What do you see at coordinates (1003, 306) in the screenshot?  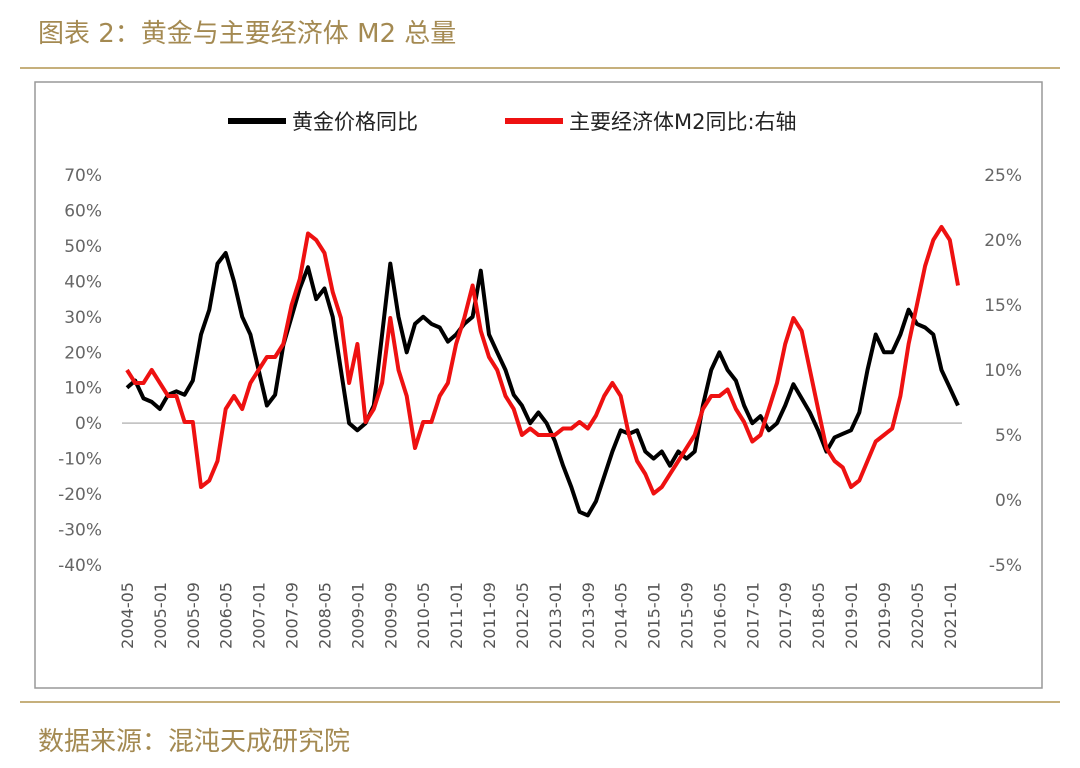 I see `y2-tick-label: 15%` at bounding box center [1003, 306].